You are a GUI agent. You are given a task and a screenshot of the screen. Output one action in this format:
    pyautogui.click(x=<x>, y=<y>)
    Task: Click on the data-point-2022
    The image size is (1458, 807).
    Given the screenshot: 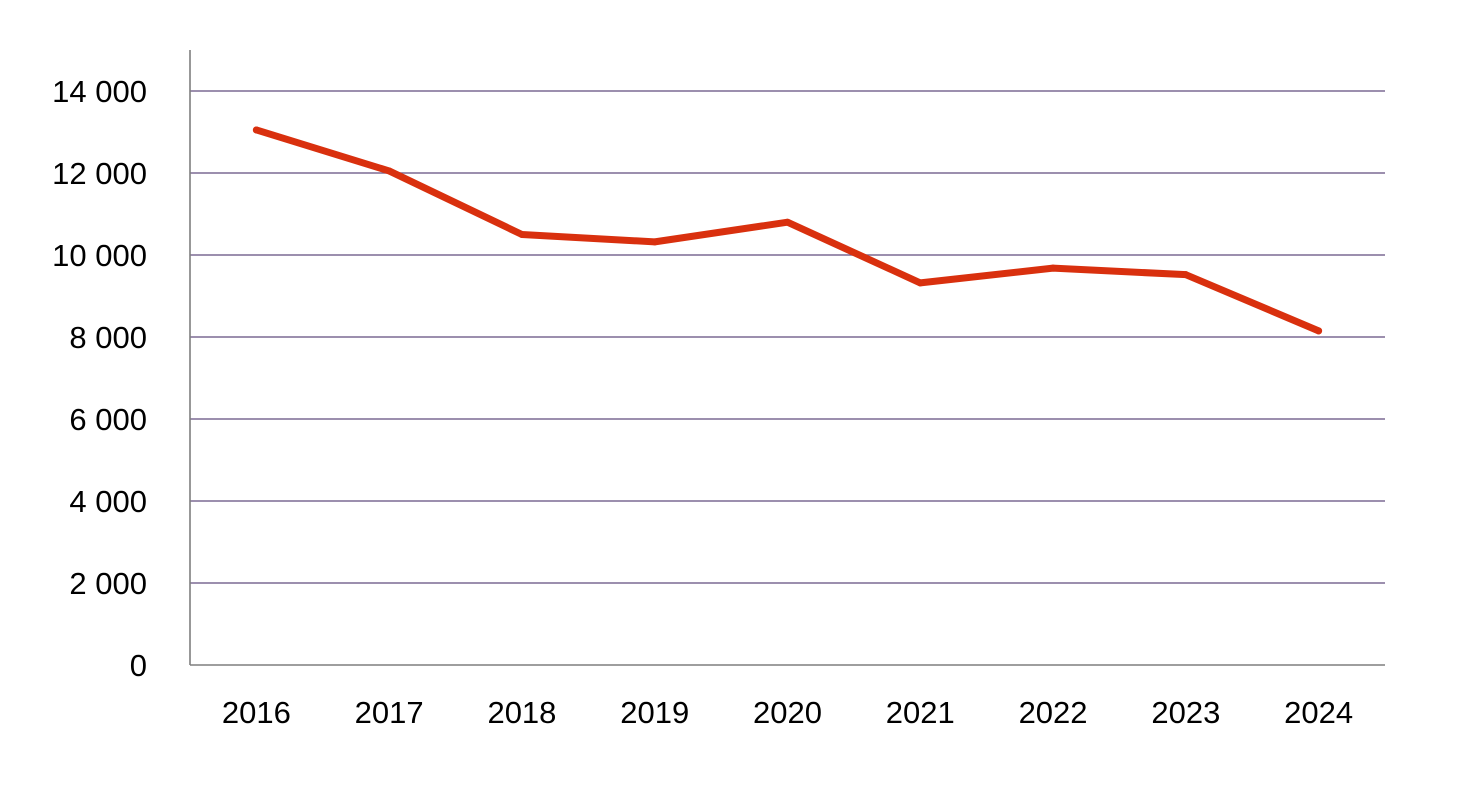 What is the action you would take?
    pyautogui.click(x=1053, y=268)
    